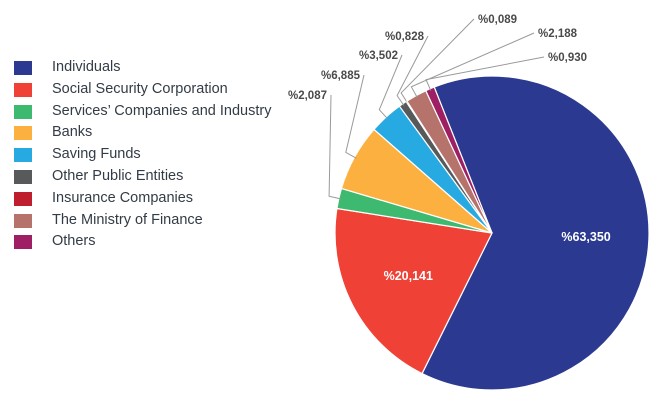 The image size is (666, 404). Describe the element at coordinates (86, 67) in the screenshot. I see `legend-label: Individuals` at that location.